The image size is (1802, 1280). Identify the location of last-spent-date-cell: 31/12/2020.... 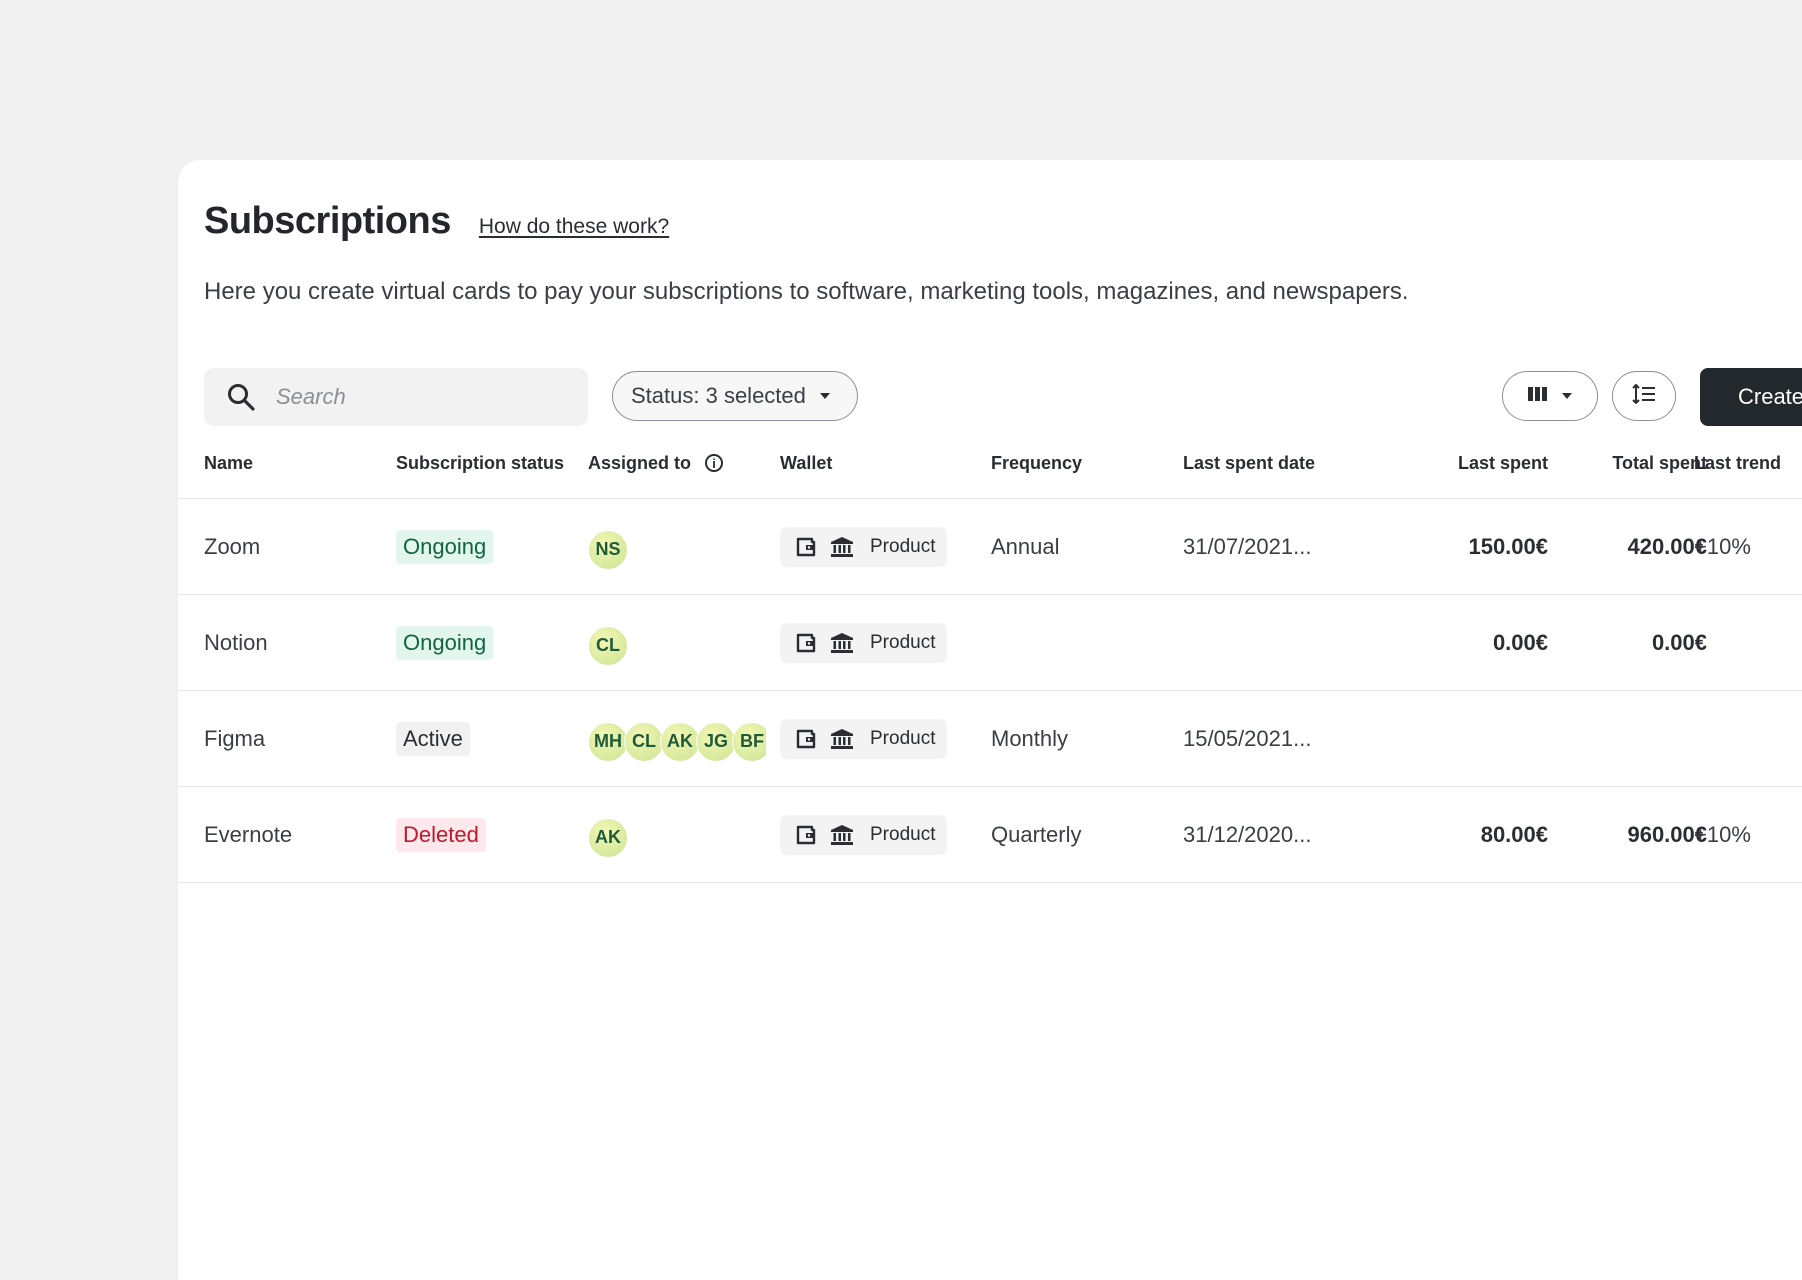
(1247, 834).